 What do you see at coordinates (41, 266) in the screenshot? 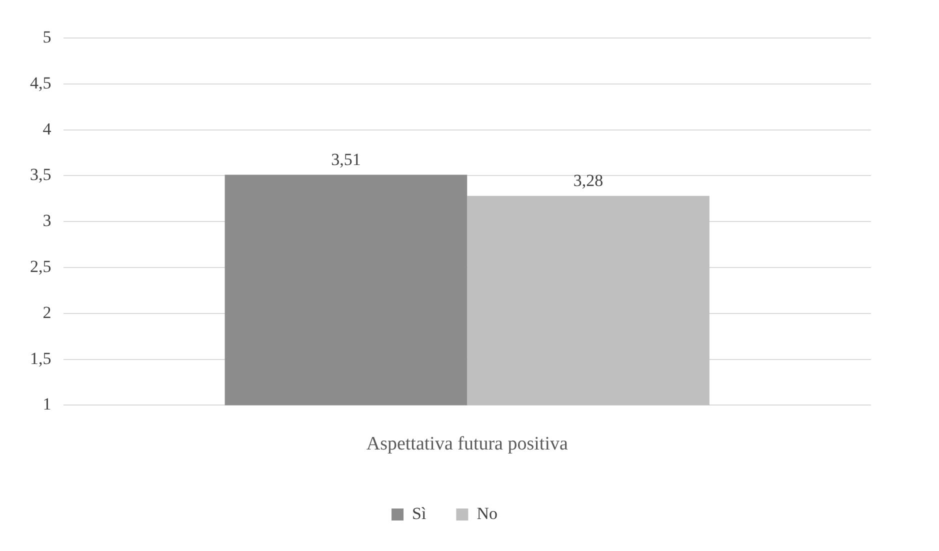
I see `y-tick-label: 2,5` at bounding box center [41, 266].